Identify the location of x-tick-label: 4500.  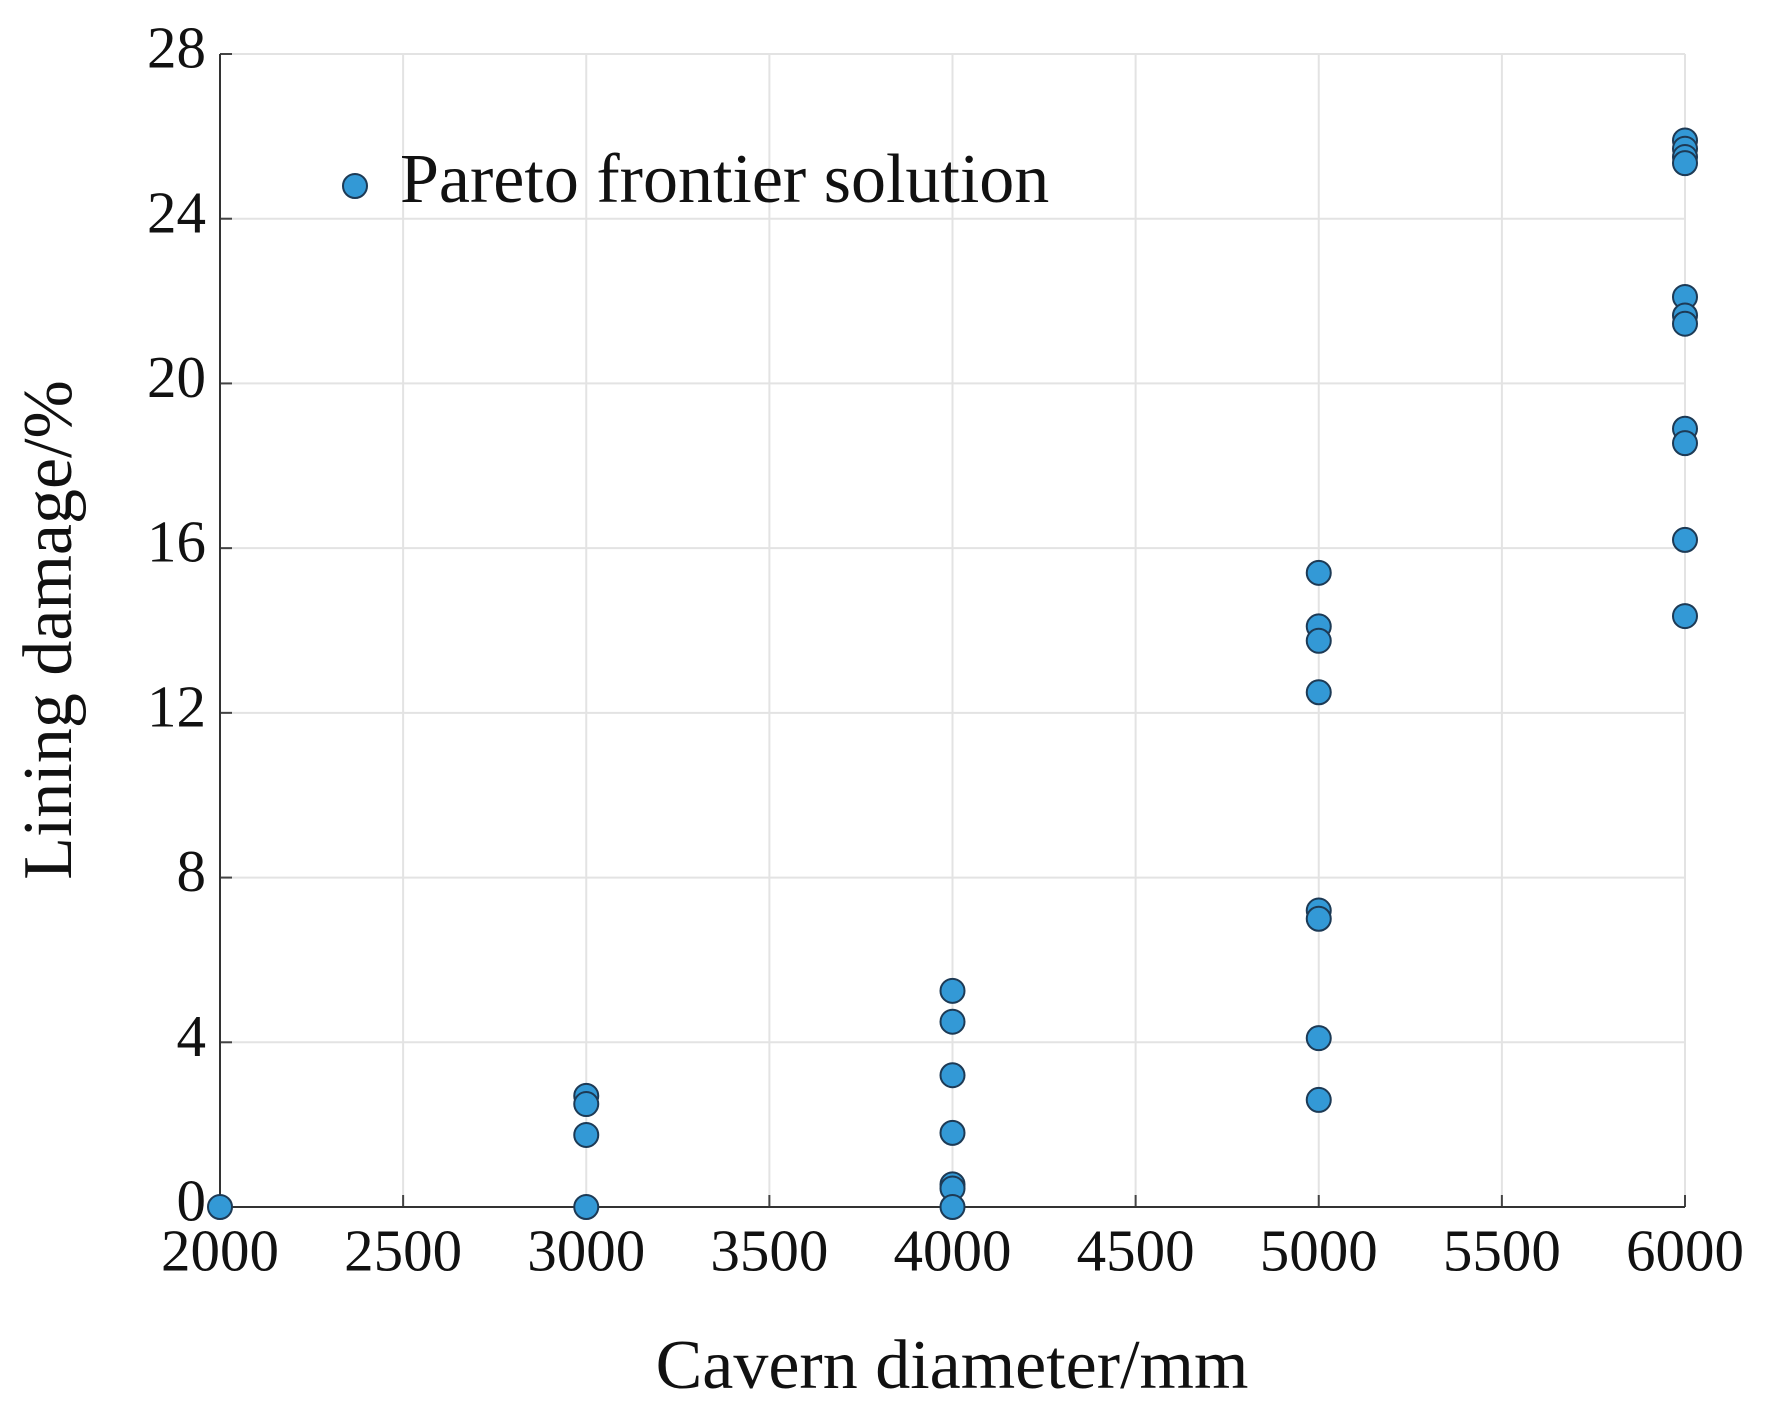
(1136, 1251).